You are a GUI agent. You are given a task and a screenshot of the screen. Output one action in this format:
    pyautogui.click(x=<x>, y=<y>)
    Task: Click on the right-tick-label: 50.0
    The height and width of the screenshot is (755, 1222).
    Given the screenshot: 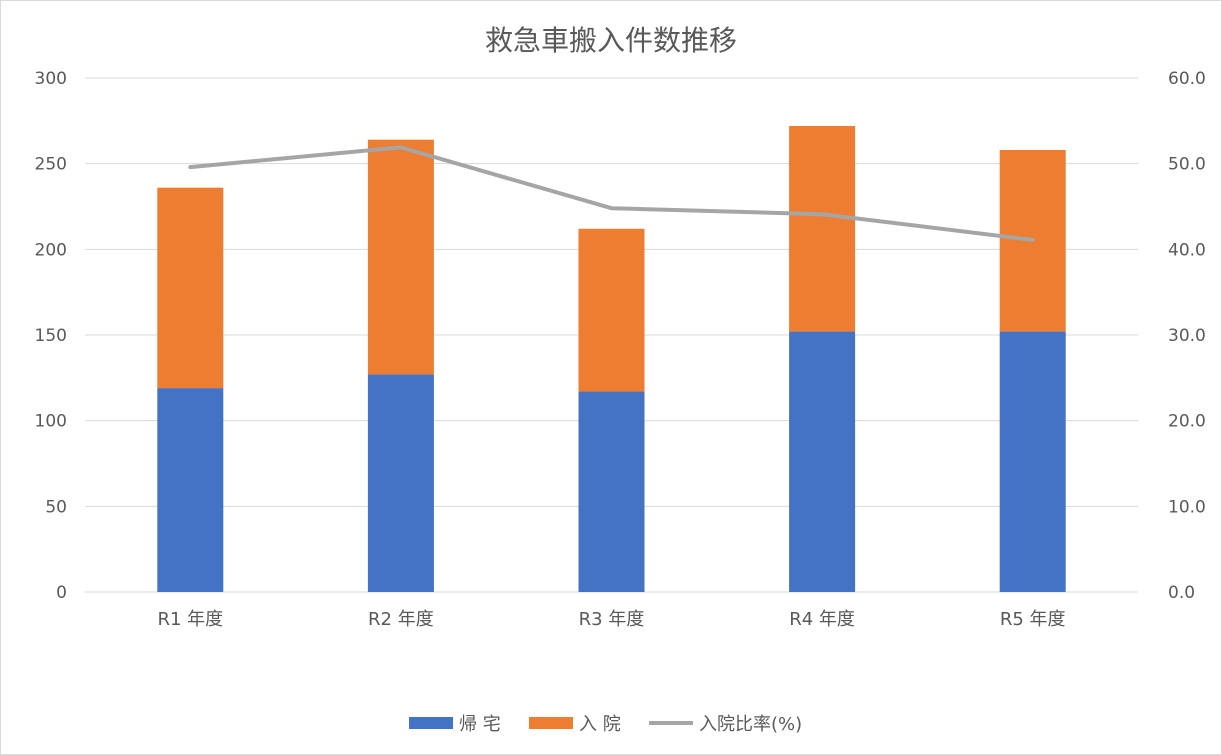 What is the action you would take?
    pyautogui.click(x=1187, y=165)
    